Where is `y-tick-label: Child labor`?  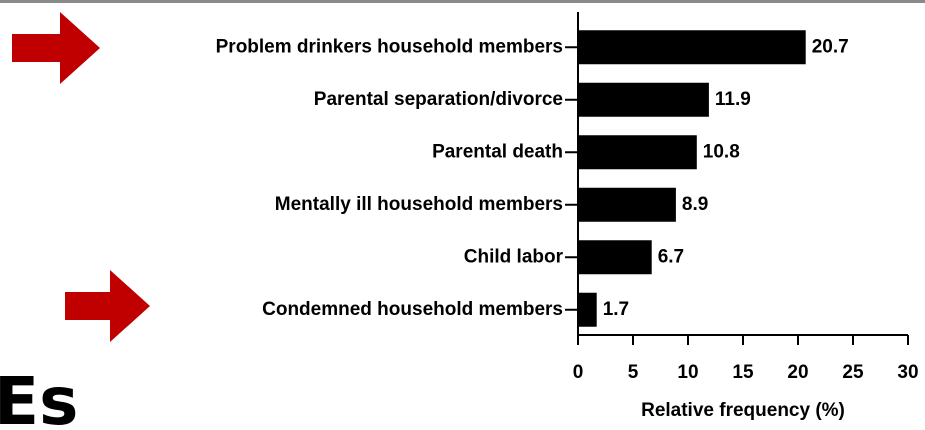
y-tick-label: Child labor is located at coordinates (514, 256).